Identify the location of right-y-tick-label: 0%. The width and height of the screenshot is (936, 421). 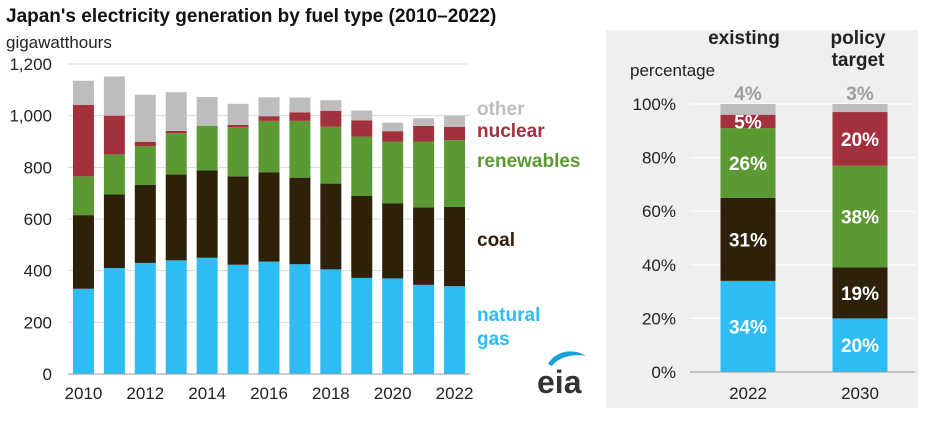
(663, 372).